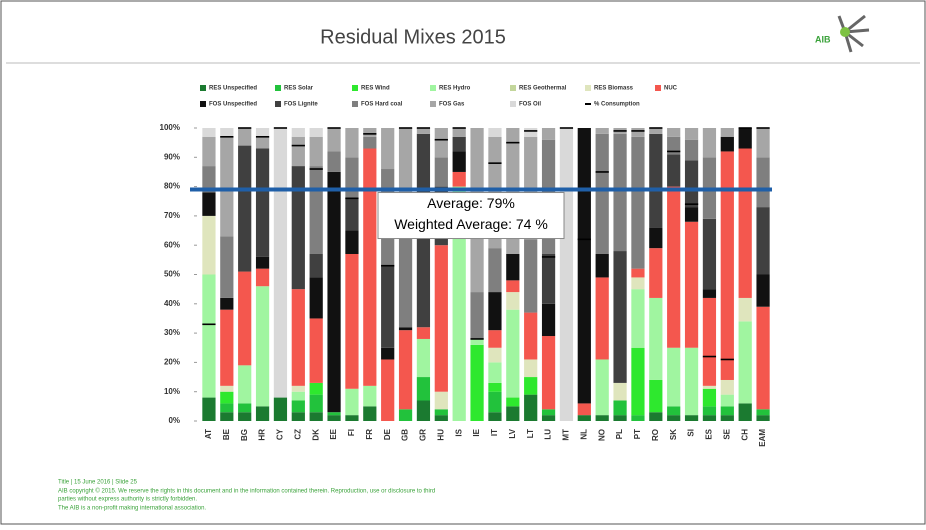 This screenshot has height=530, width=926. What do you see at coordinates (671, 89) in the screenshot?
I see `legend-label: NUC` at bounding box center [671, 89].